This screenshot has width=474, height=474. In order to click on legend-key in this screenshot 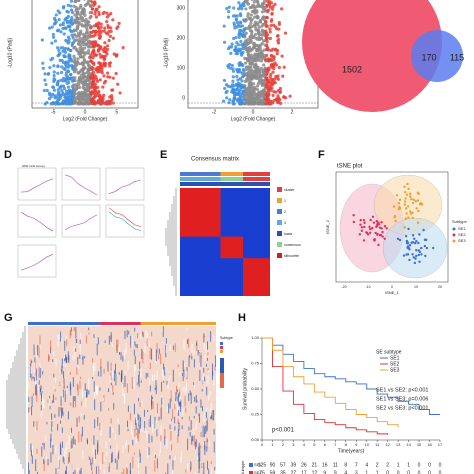, I will do `click(251, 472)`.